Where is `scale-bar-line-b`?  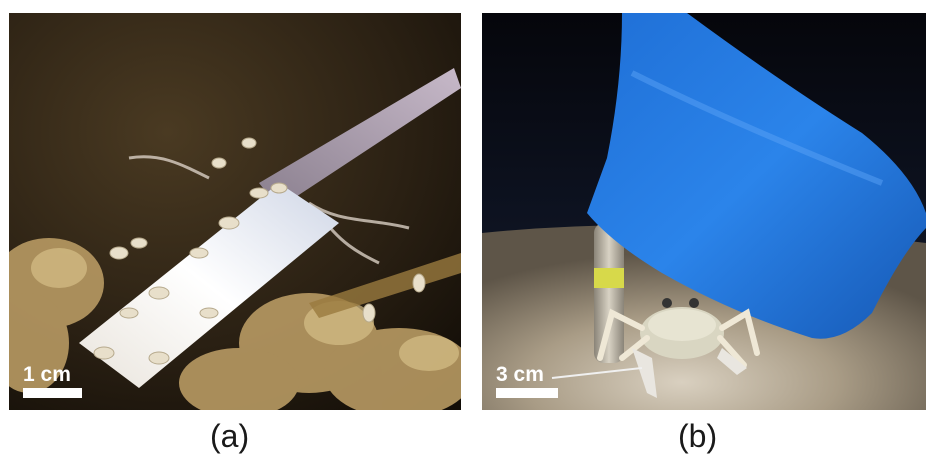 scale-bar-line-b is located at coordinates (527, 393).